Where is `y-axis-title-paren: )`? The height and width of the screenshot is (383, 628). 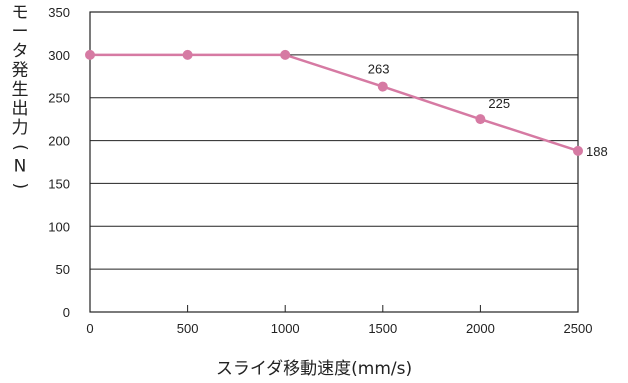
y-axis-title-paren: ) is located at coordinates (20, 185).